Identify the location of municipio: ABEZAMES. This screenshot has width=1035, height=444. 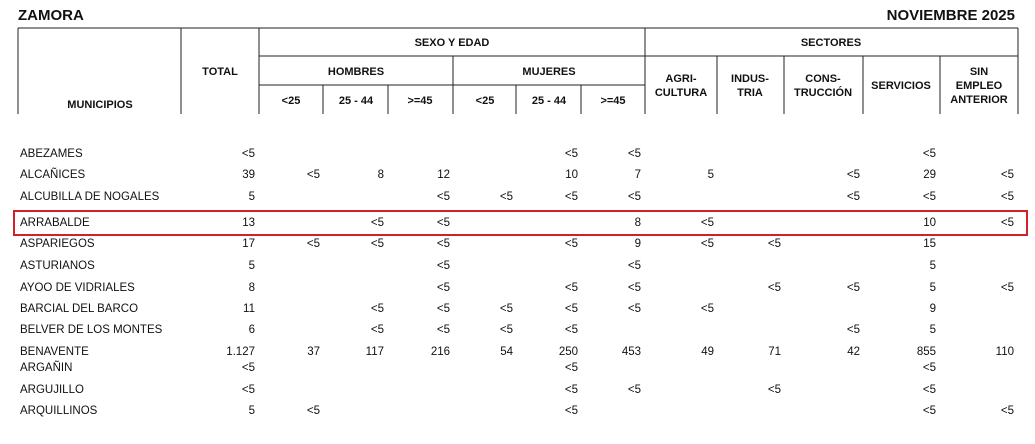
(51, 154).